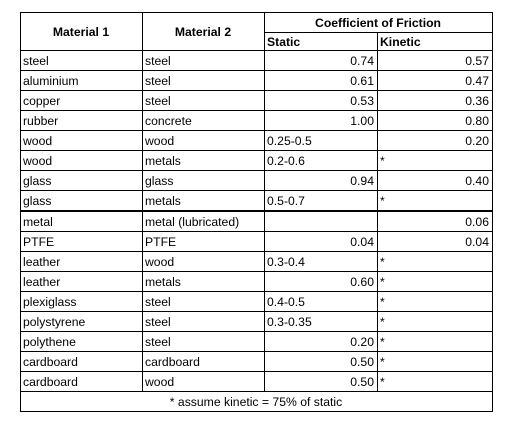 This screenshot has width=509, height=432. I want to click on table-row: polystyrene steel 0.3-0.35 *, so click(256, 321).